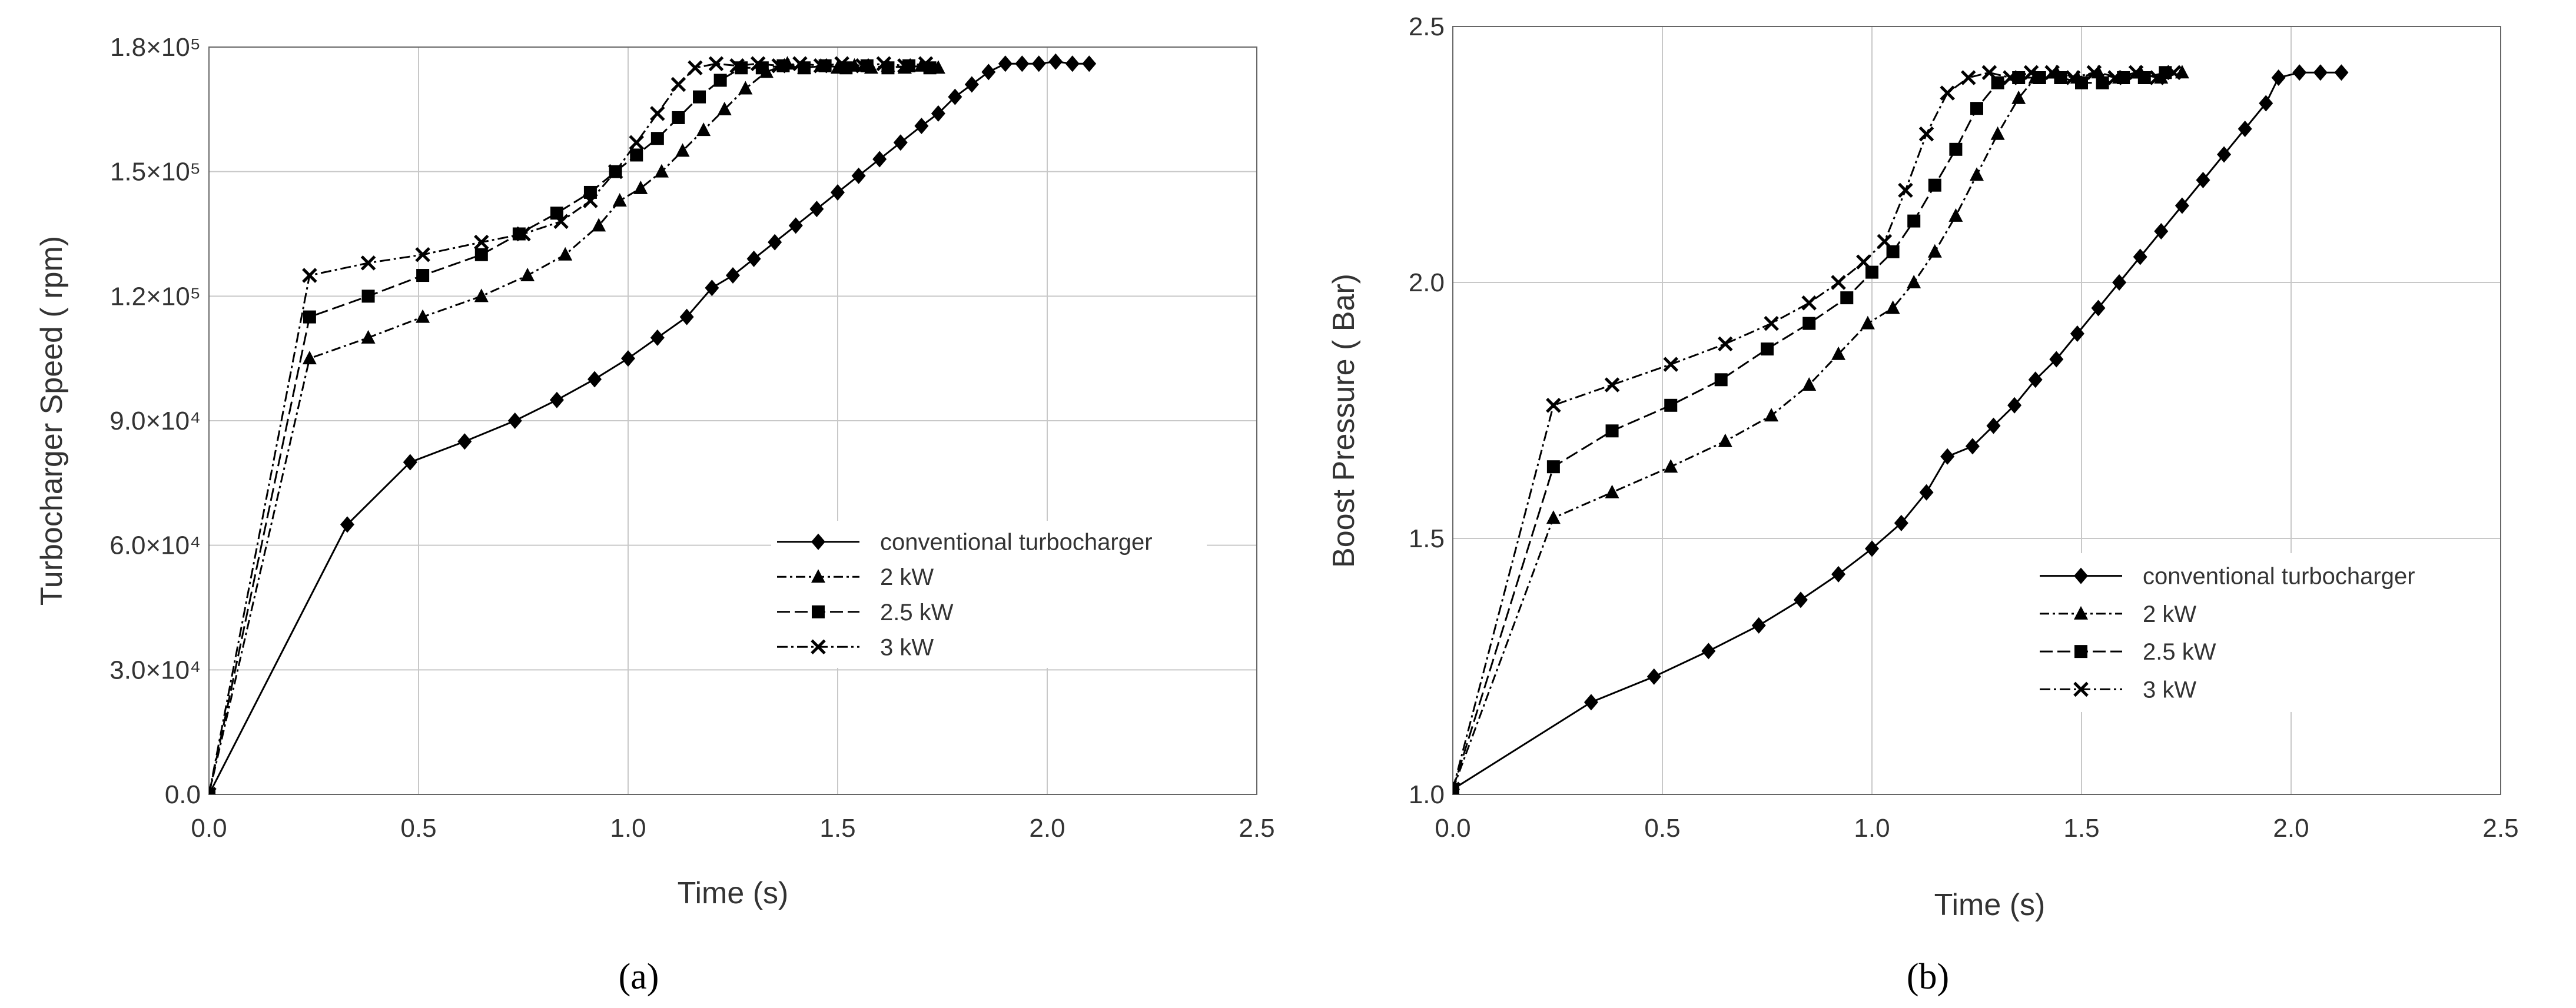  I want to click on x-tick-label: 0.0, so click(1452, 828).